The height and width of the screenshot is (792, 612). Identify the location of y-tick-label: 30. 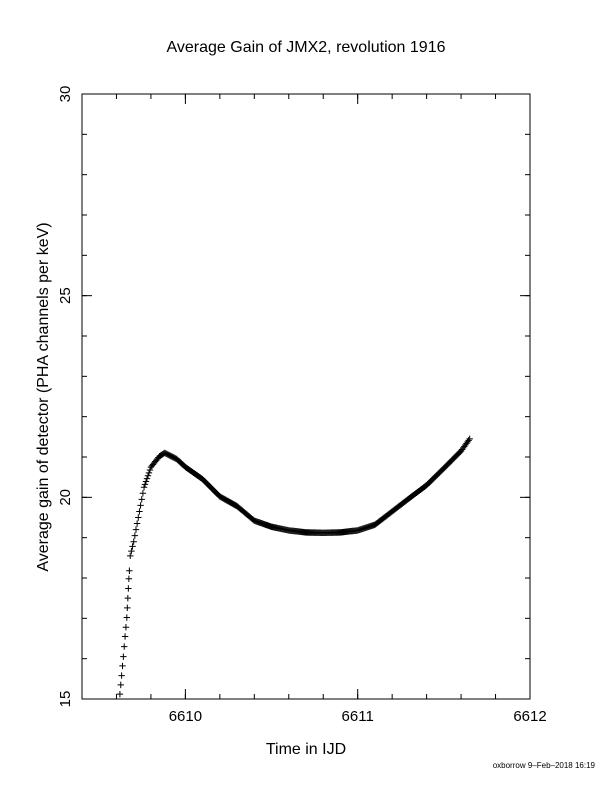
(65, 94).